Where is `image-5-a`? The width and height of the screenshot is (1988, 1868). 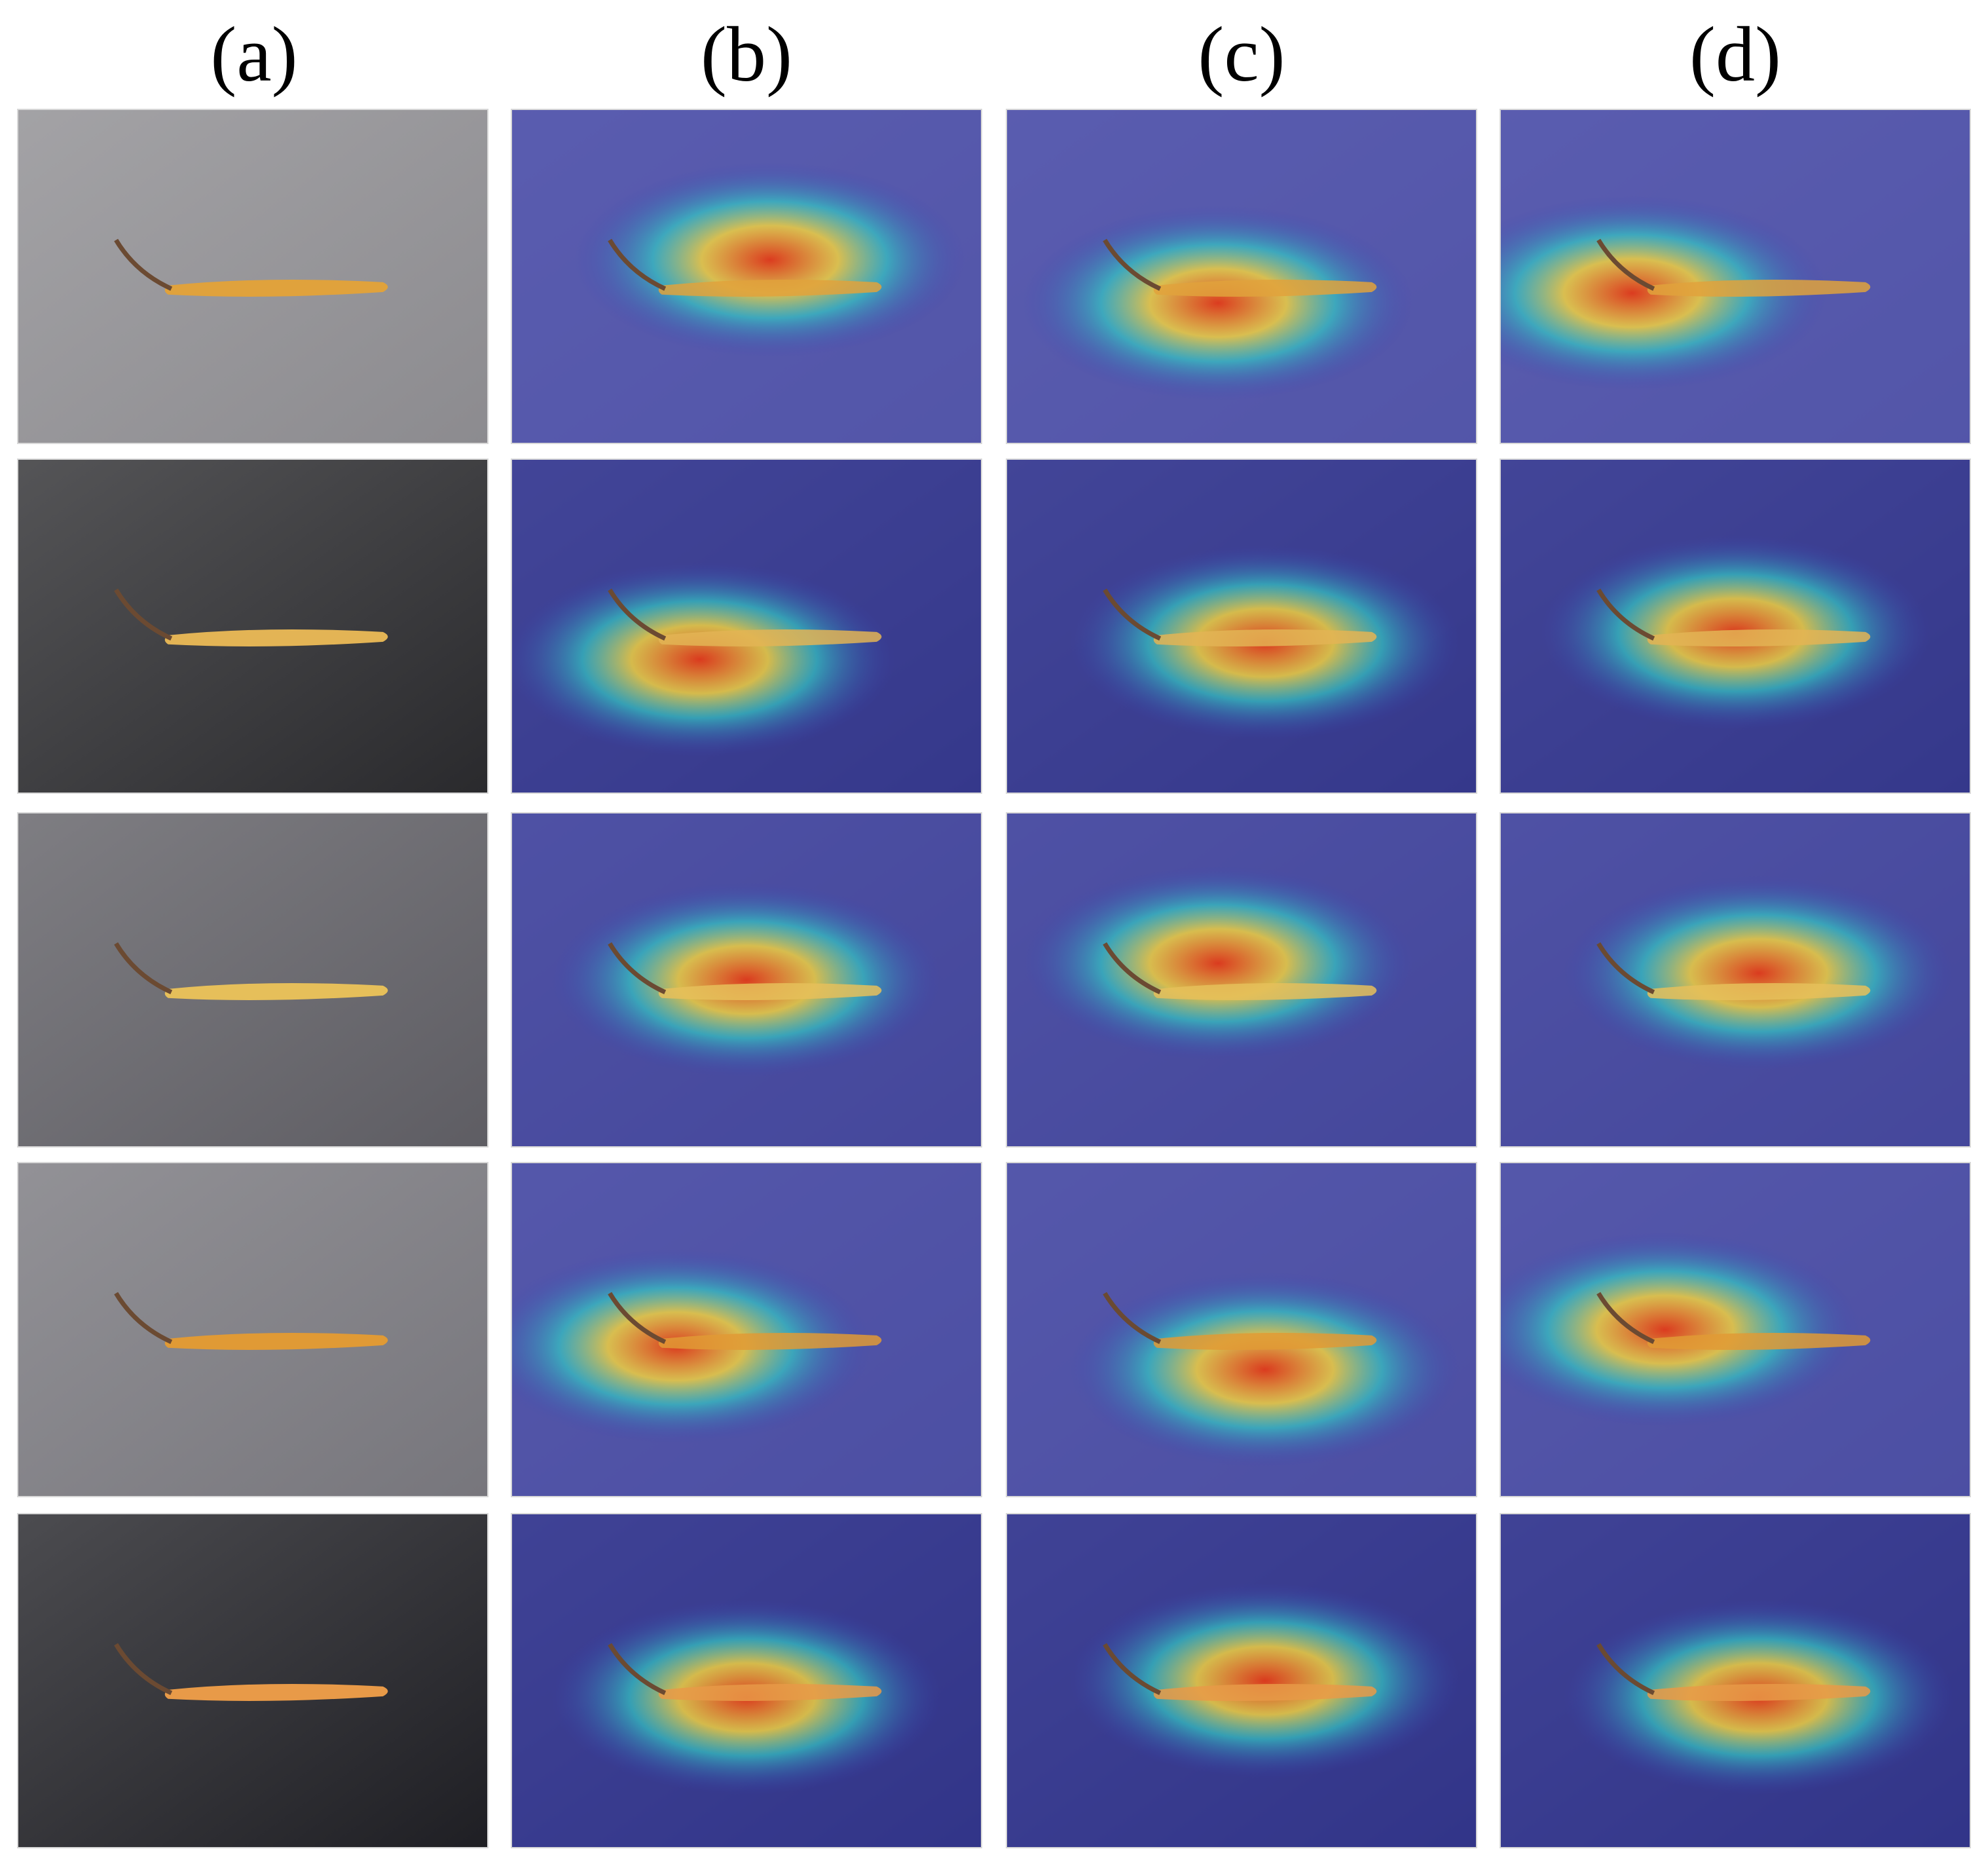 image-5-a is located at coordinates (252, 1680).